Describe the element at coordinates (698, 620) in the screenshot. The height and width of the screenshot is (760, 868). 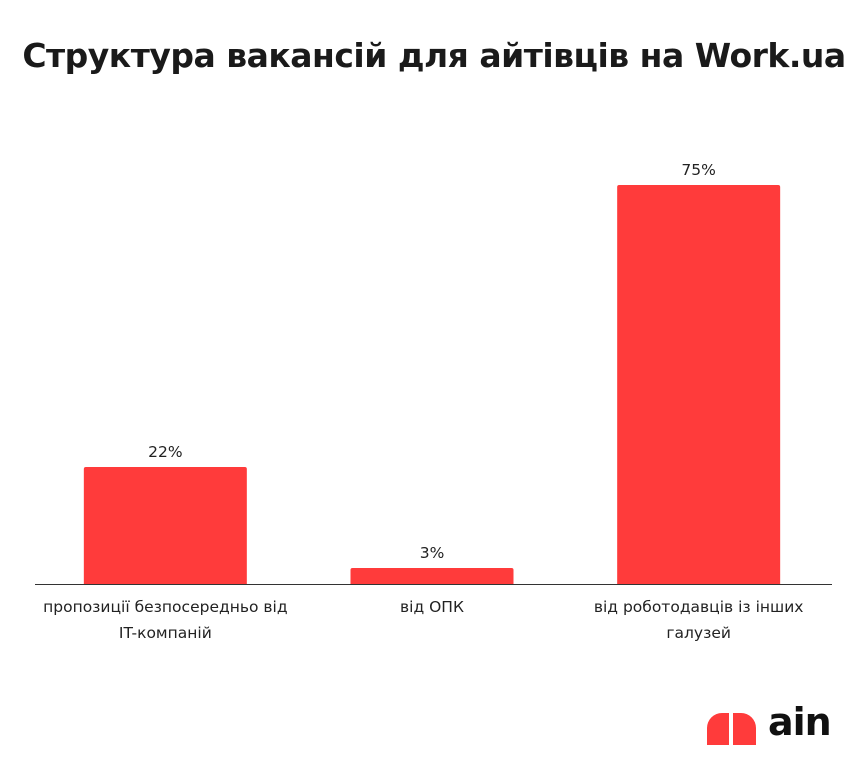
I see `x-tick-label: від роботодавців із інших галузей` at that location.